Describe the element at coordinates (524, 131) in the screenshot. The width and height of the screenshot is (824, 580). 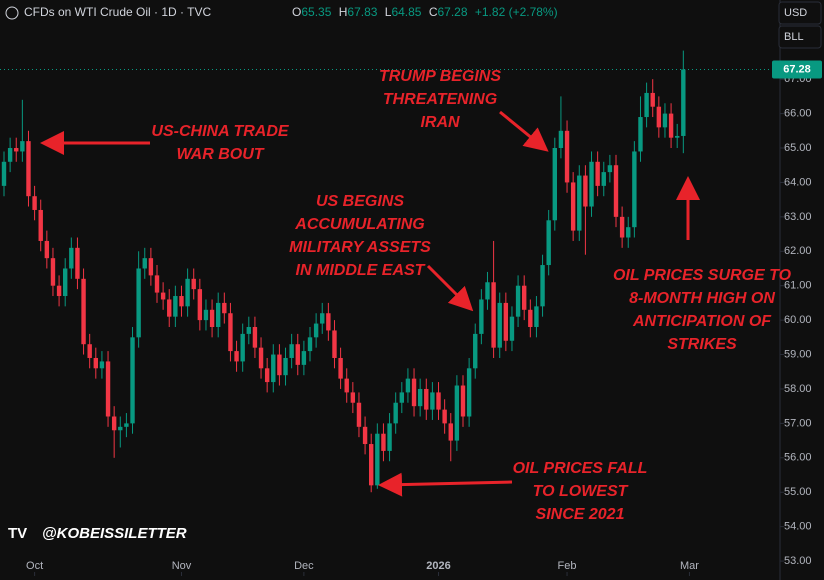
I see `arrow` at that location.